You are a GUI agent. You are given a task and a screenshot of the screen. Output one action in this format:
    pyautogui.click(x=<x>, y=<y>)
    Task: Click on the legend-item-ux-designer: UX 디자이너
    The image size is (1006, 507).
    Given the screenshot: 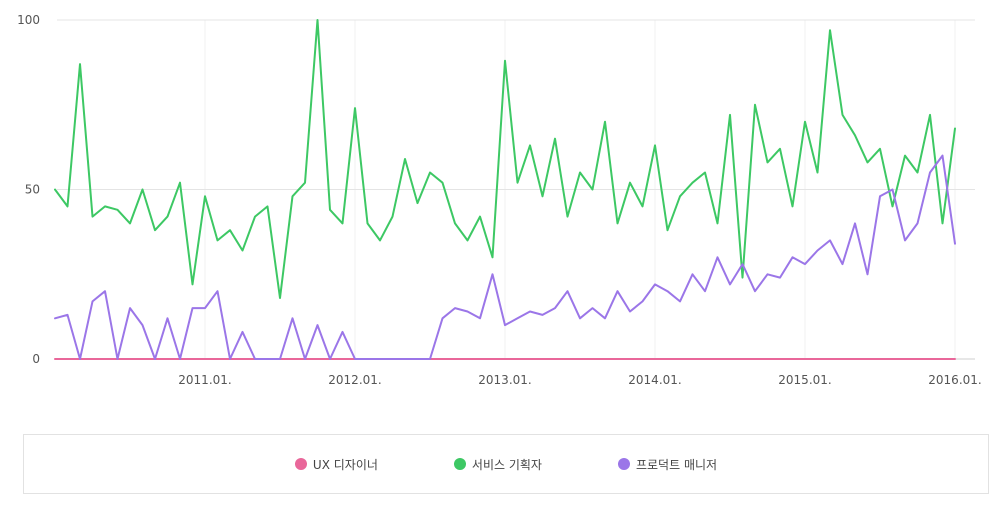 What is the action you would take?
    pyautogui.click(x=336, y=464)
    